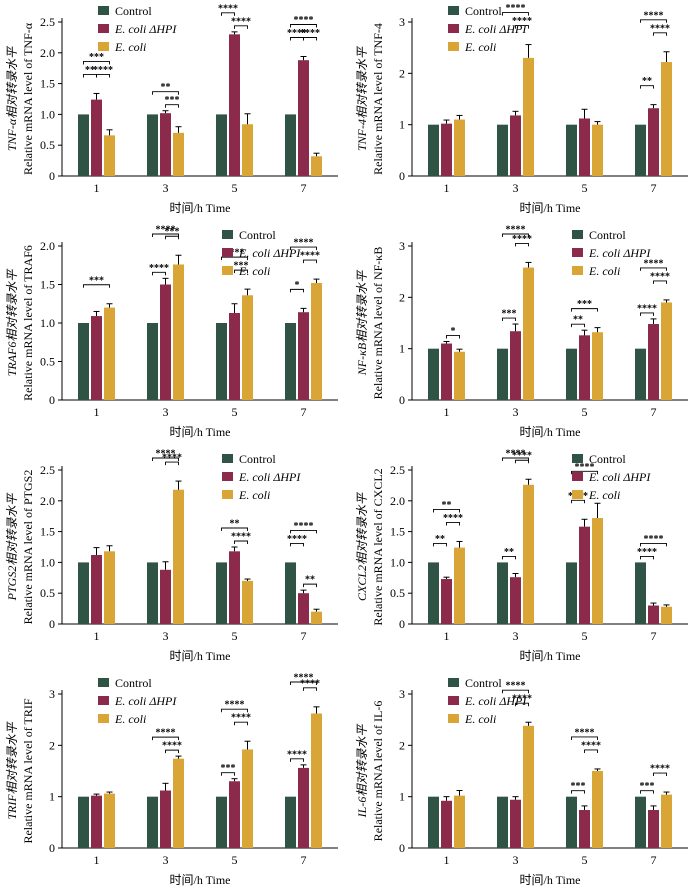 Image resolution: width=700 pixels, height=896 pixels. What do you see at coordinates (402, 22) in the screenshot?
I see `y-tick-label: 3` at bounding box center [402, 22].